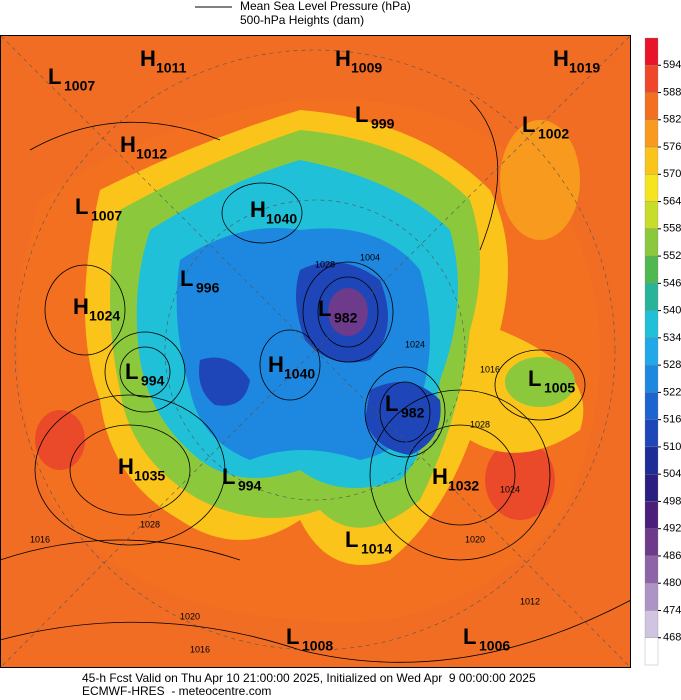  I want to click on colorbar-label: 510, so click(672, 447).